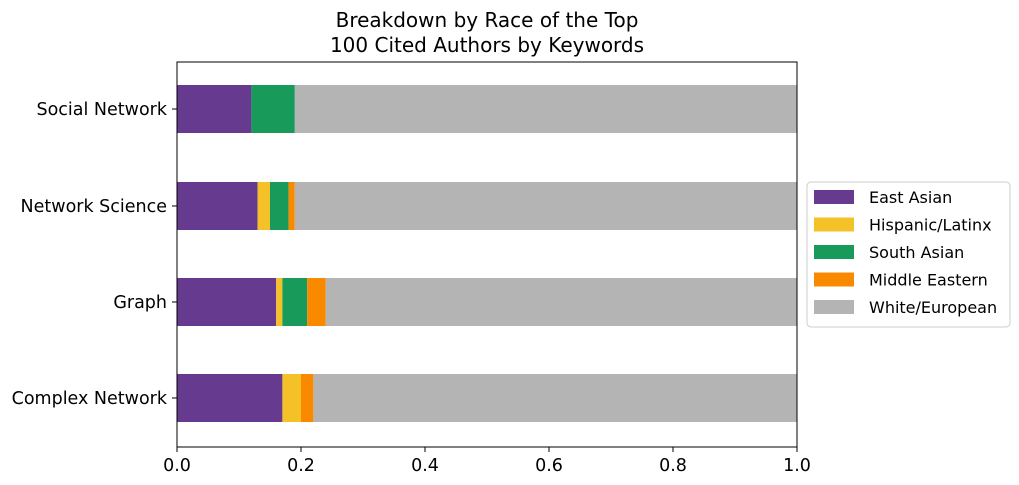 Image resolution: width=1019 pixels, height=485 pixels. What do you see at coordinates (916, 252) in the screenshot?
I see `legend-label: South Asian` at bounding box center [916, 252].